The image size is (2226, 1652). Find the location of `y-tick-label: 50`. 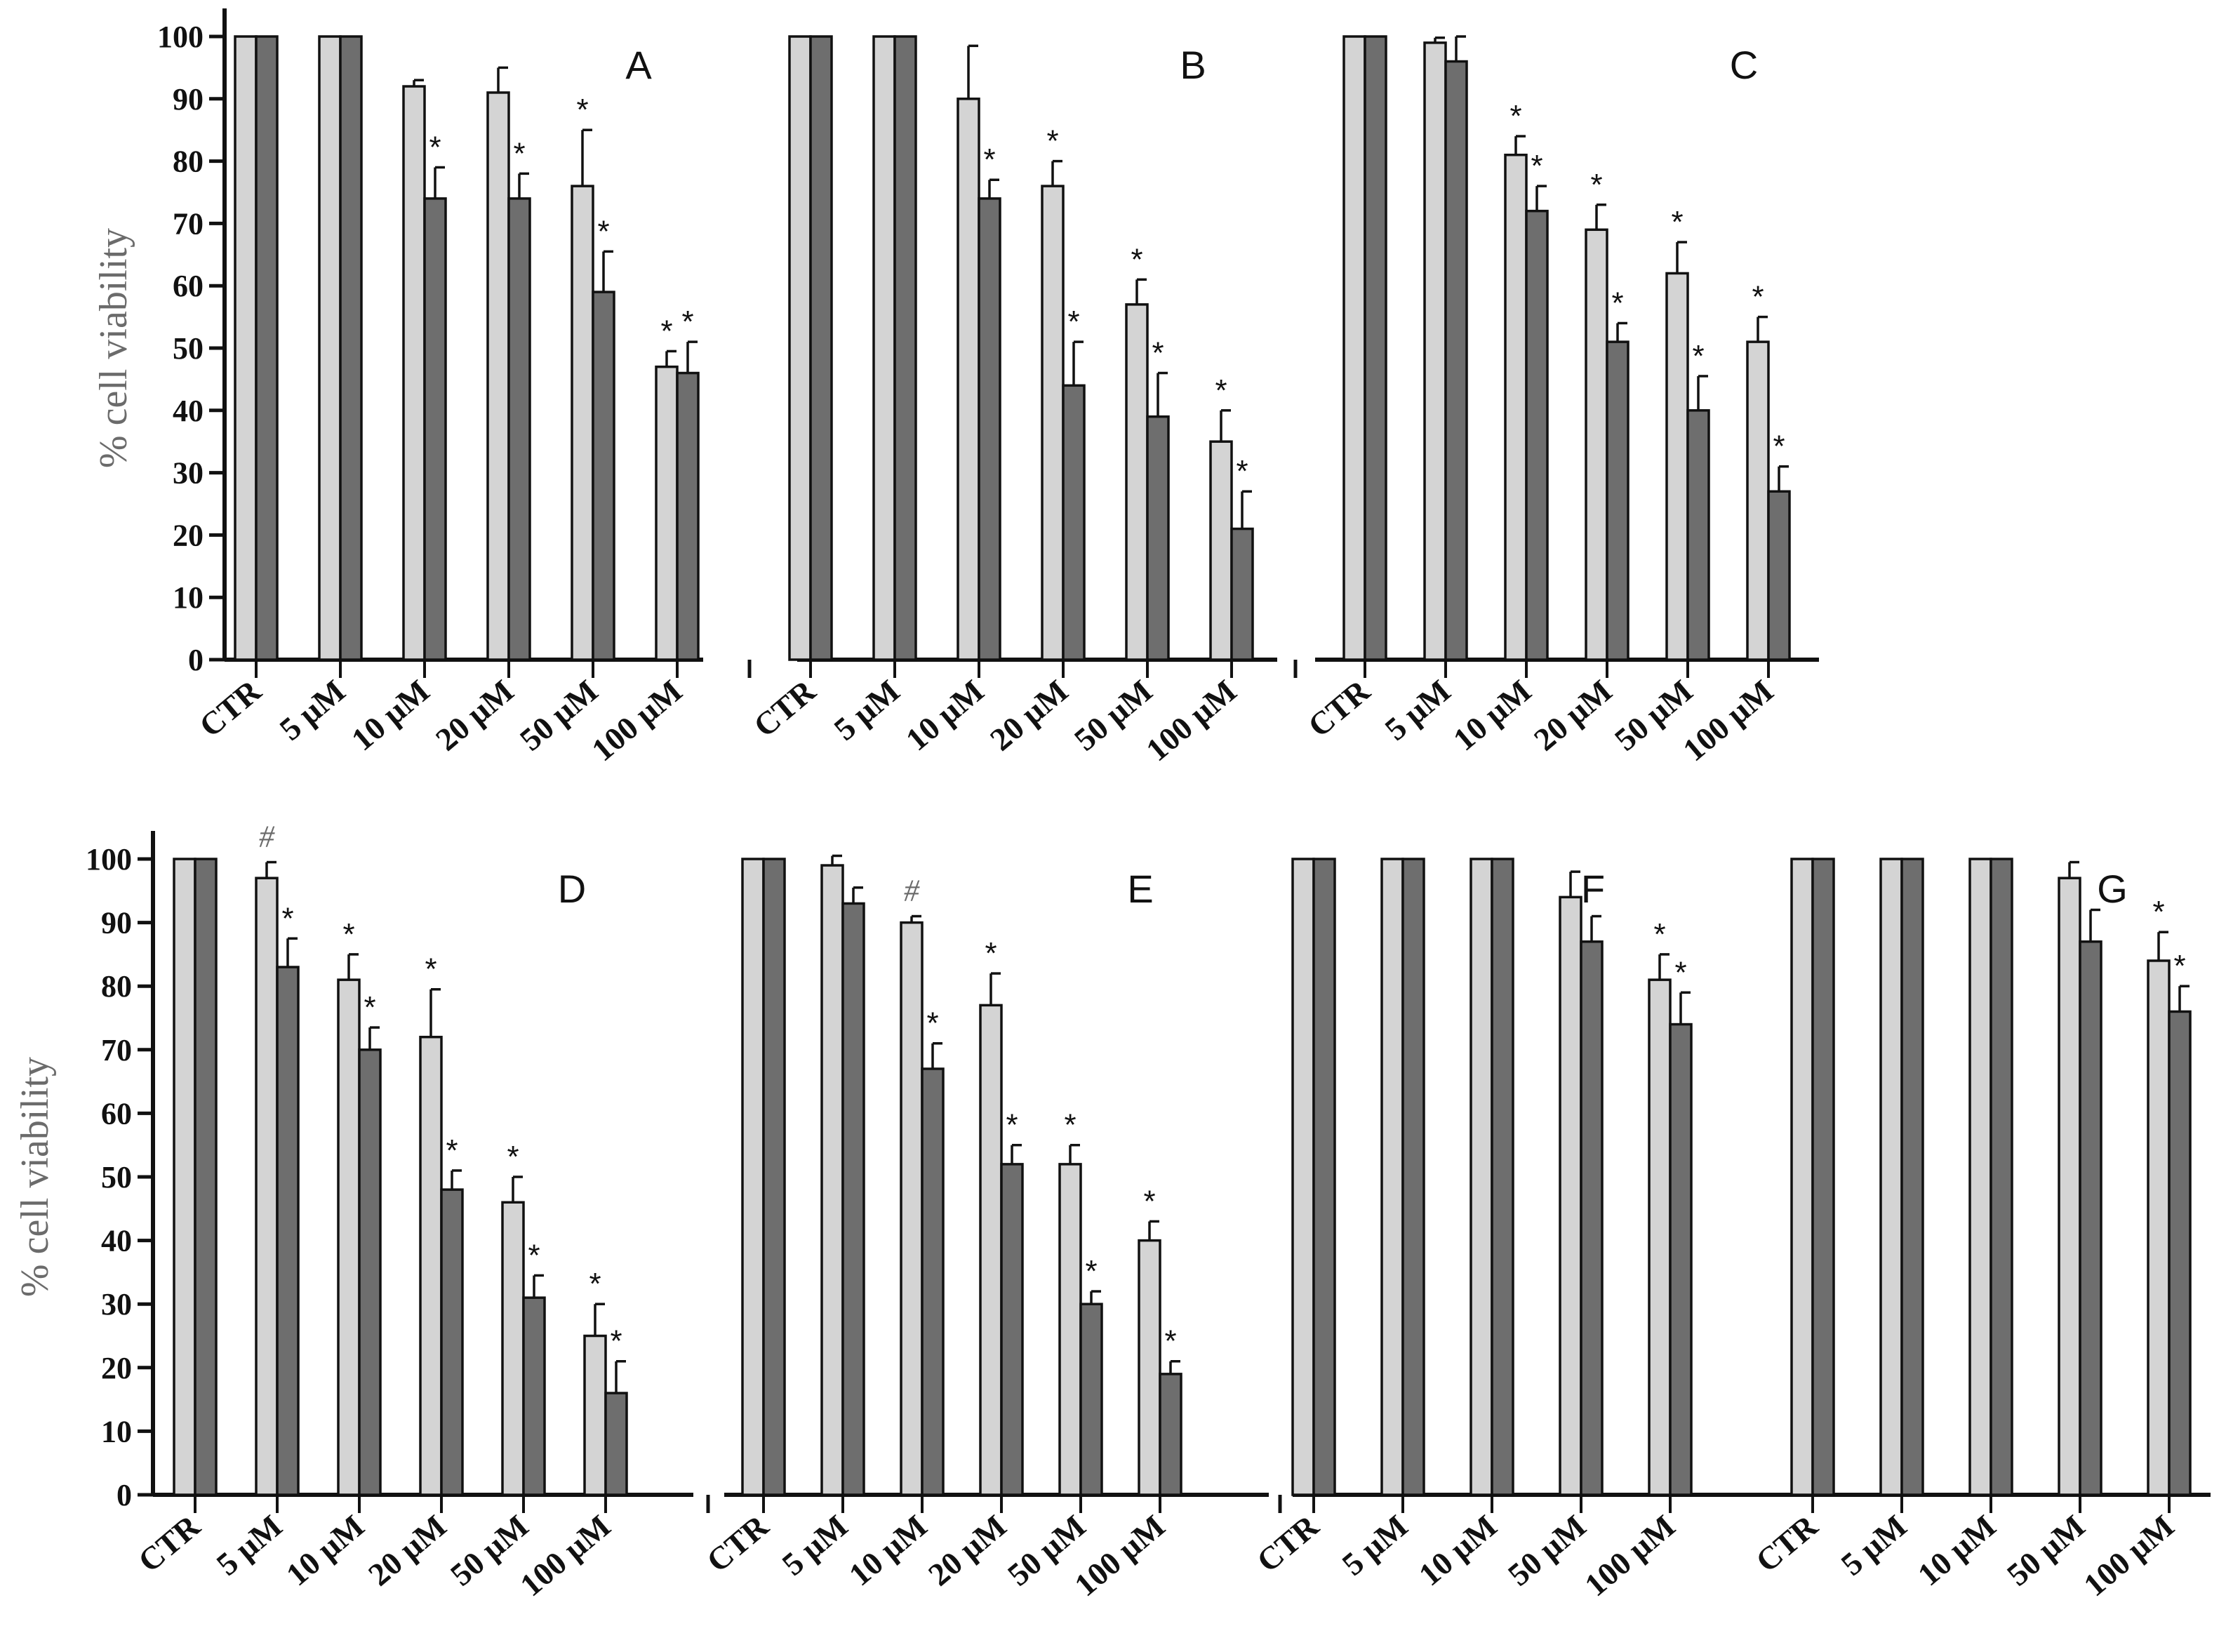

y-tick-label: 50 is located at coordinates (188, 348).